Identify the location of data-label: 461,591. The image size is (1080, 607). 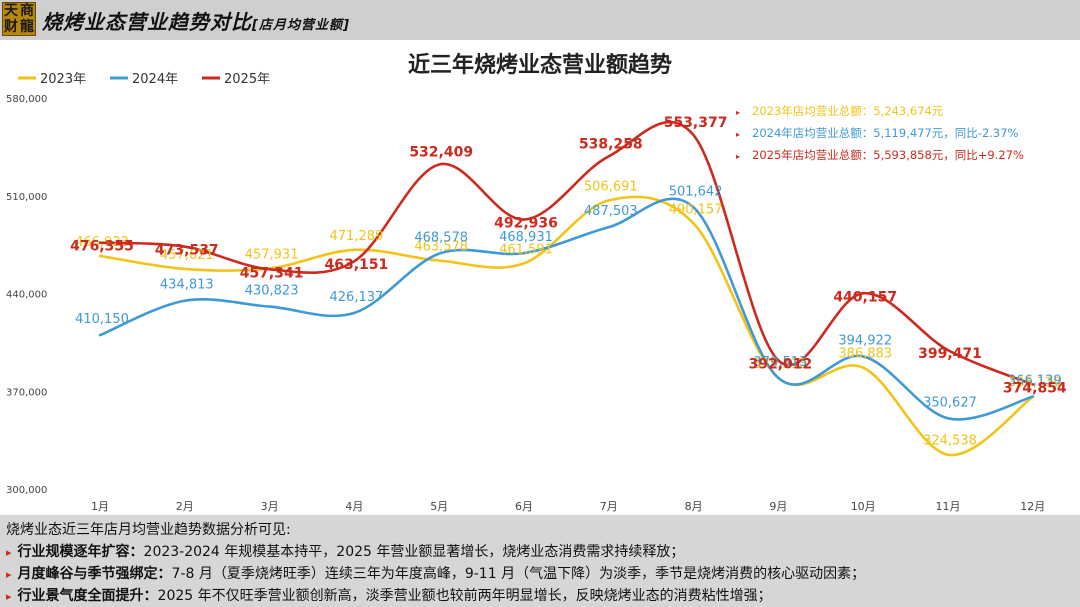
(526, 249).